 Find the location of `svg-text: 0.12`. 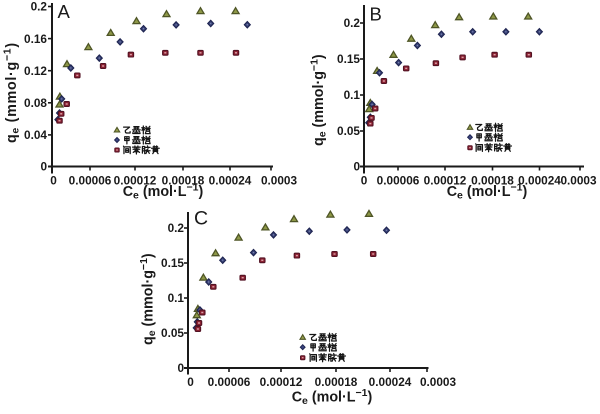

svg-text: 0.12 is located at coordinates (35, 71).